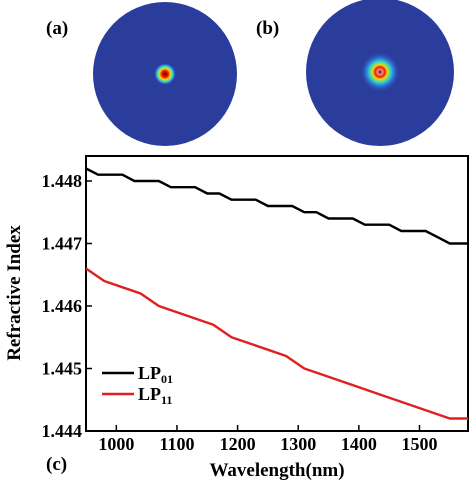 The image size is (474, 483). What do you see at coordinates (56, 464) in the screenshot?
I see `panel-label-c: (c)` at bounding box center [56, 464].